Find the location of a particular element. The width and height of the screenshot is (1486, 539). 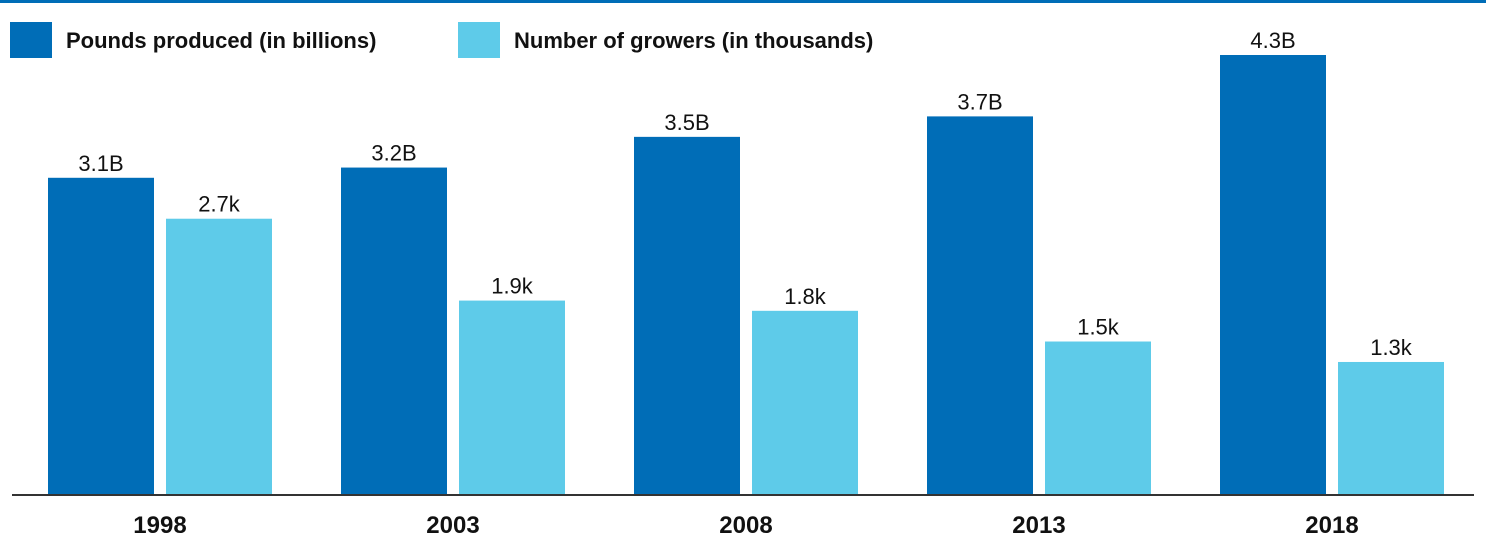

data-label-pounds-produced-2008: 3.5B is located at coordinates (686, 122).